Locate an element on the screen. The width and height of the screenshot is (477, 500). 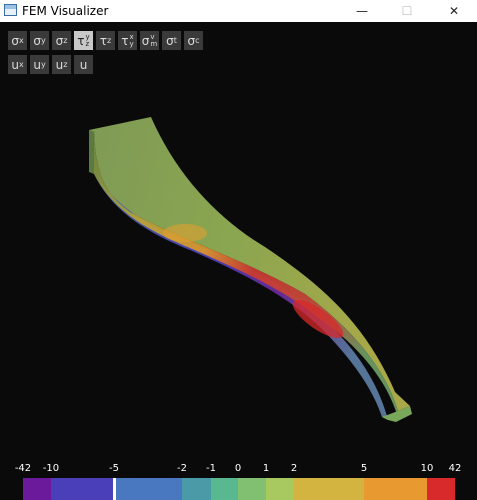
toolbar-button-subscript: c is located at coordinates (197, 40).